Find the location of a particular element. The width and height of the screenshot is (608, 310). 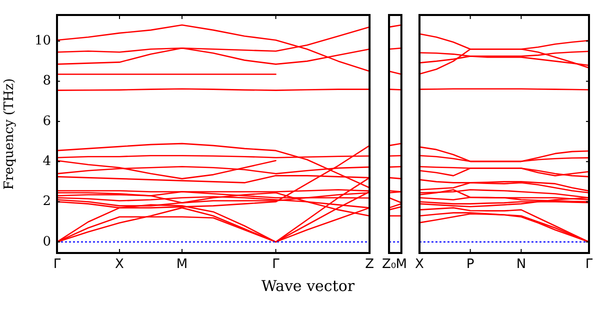

y-tick-label: 0 is located at coordinates (46, 242).